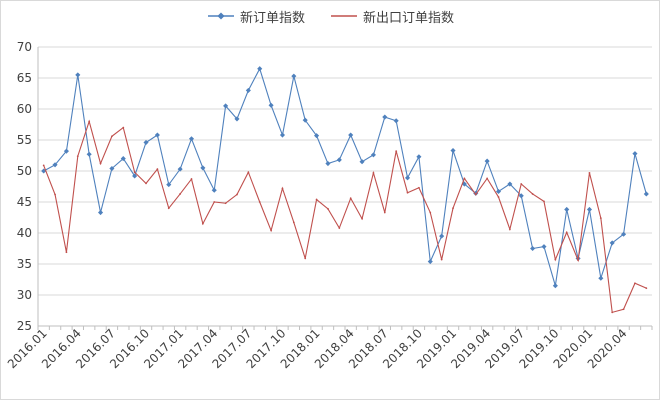 The height and width of the screenshot is (402, 662). Describe the element at coordinates (24, 140) in the screenshot. I see `y-tick-label: 55` at that location.